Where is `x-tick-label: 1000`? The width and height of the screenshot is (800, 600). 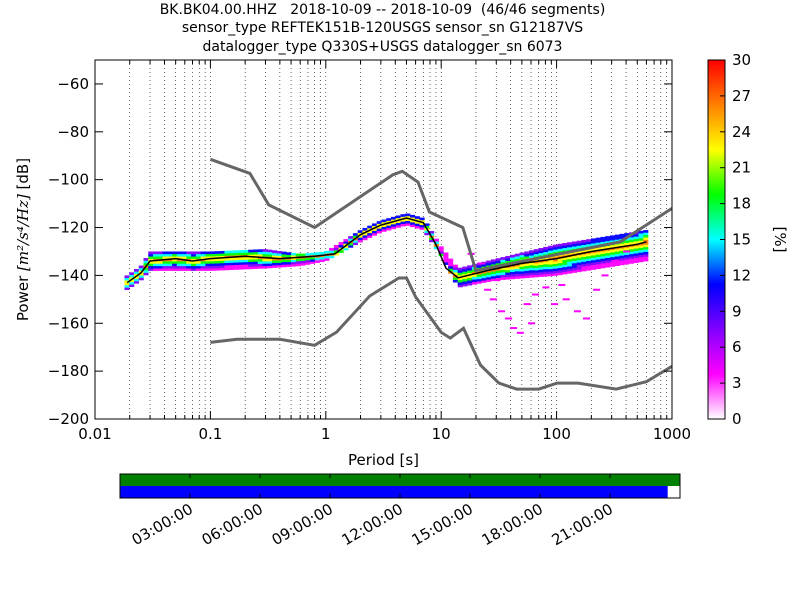
x-tick-label: 1000 is located at coordinates (672, 434).